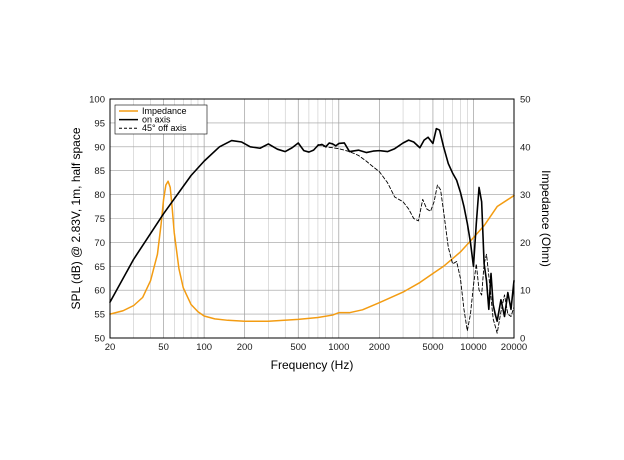  What do you see at coordinates (99, 219) in the screenshot?
I see `y-tick-label-left: 75` at bounding box center [99, 219].